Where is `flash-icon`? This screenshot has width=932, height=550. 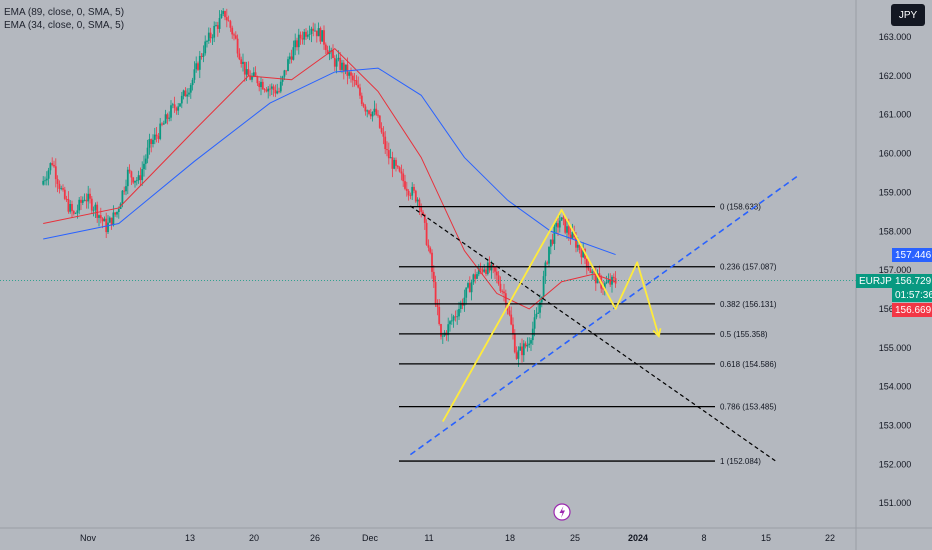 flash-icon is located at coordinates (562, 512).